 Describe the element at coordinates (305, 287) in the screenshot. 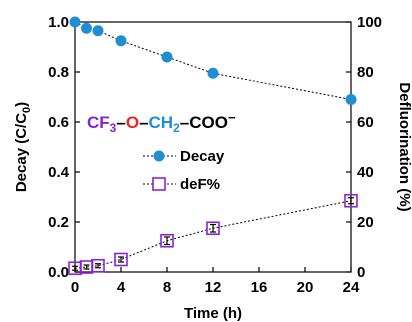

I see `x-tick-label: 20` at that location.